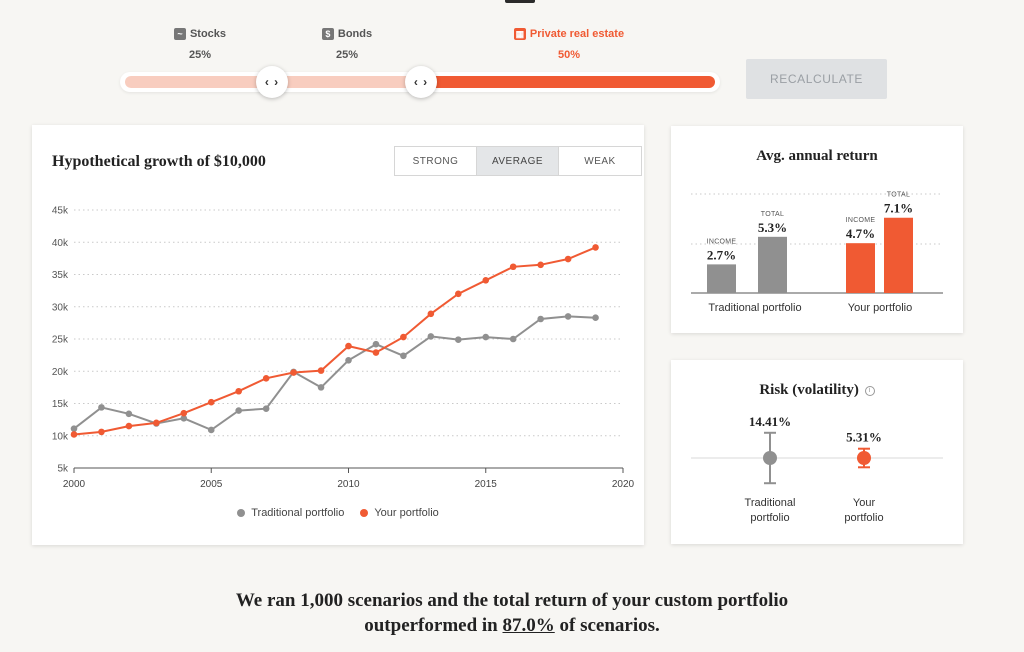 The width and height of the screenshot is (1024, 652). I want to click on bar-value-label: 5.3%, so click(772, 227).